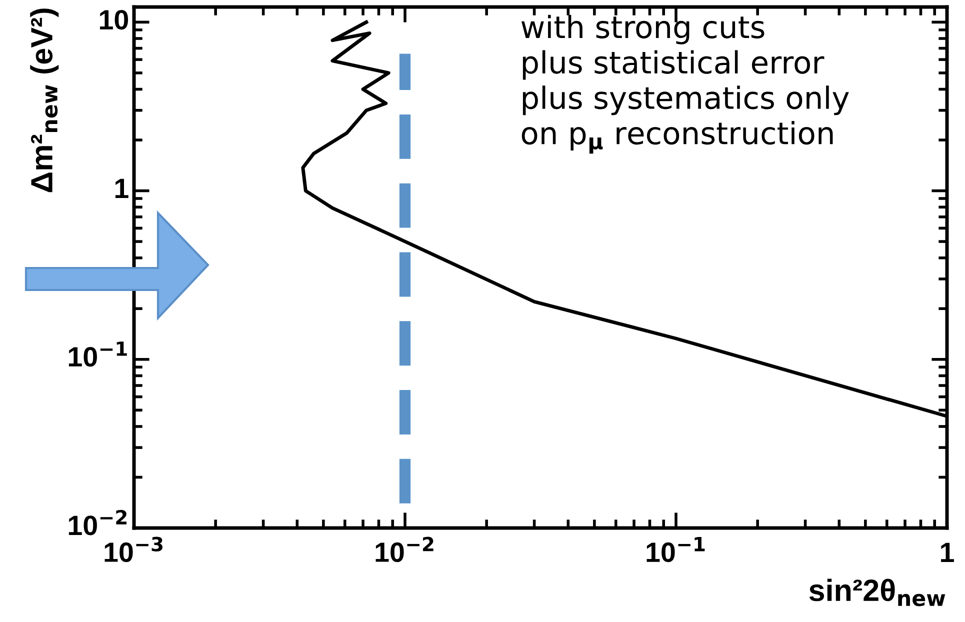 Image resolution: width=965 pixels, height=622 pixels. Describe the element at coordinates (114, 20) in the screenshot. I see `y-tick-label: 10` at that location.